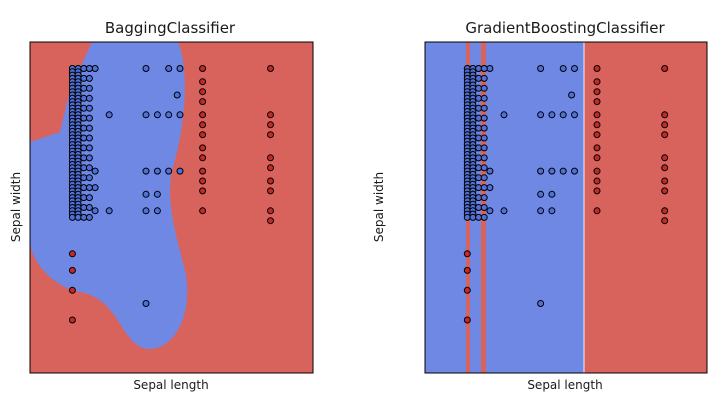  I want to click on chart-title: GradientBoostingClassifier, so click(565, 28).